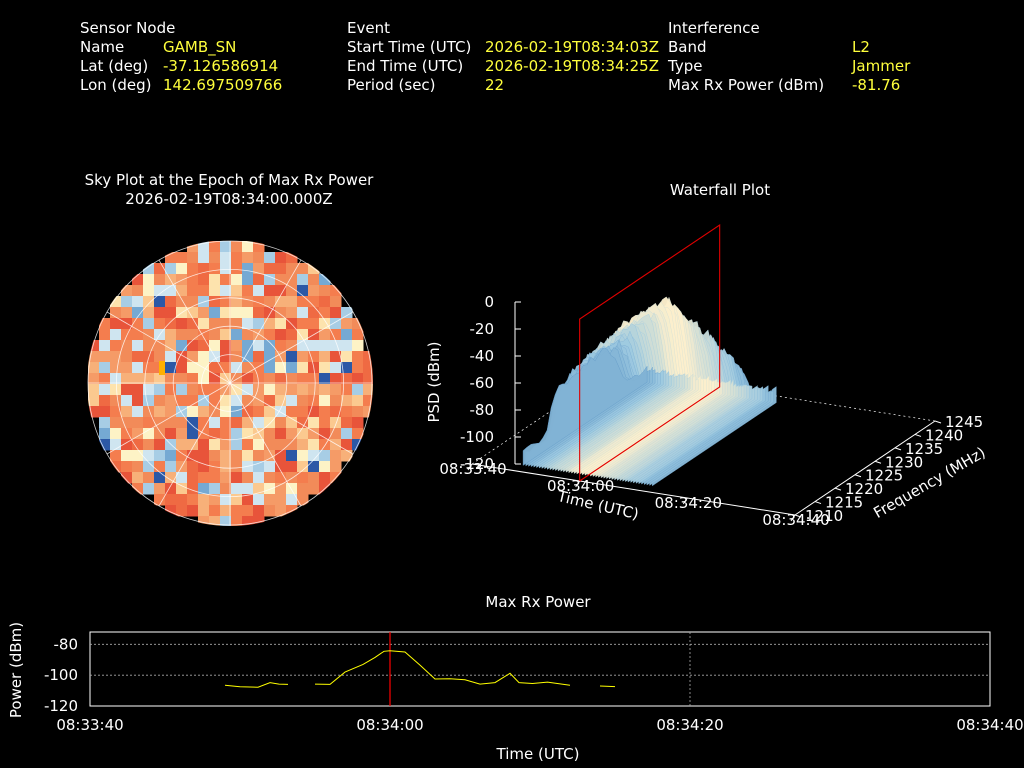 Image resolution: width=1024 pixels, height=768 pixels. Describe the element at coordinates (61, 706) in the screenshot. I see `y-tick-label: -120` at that location.